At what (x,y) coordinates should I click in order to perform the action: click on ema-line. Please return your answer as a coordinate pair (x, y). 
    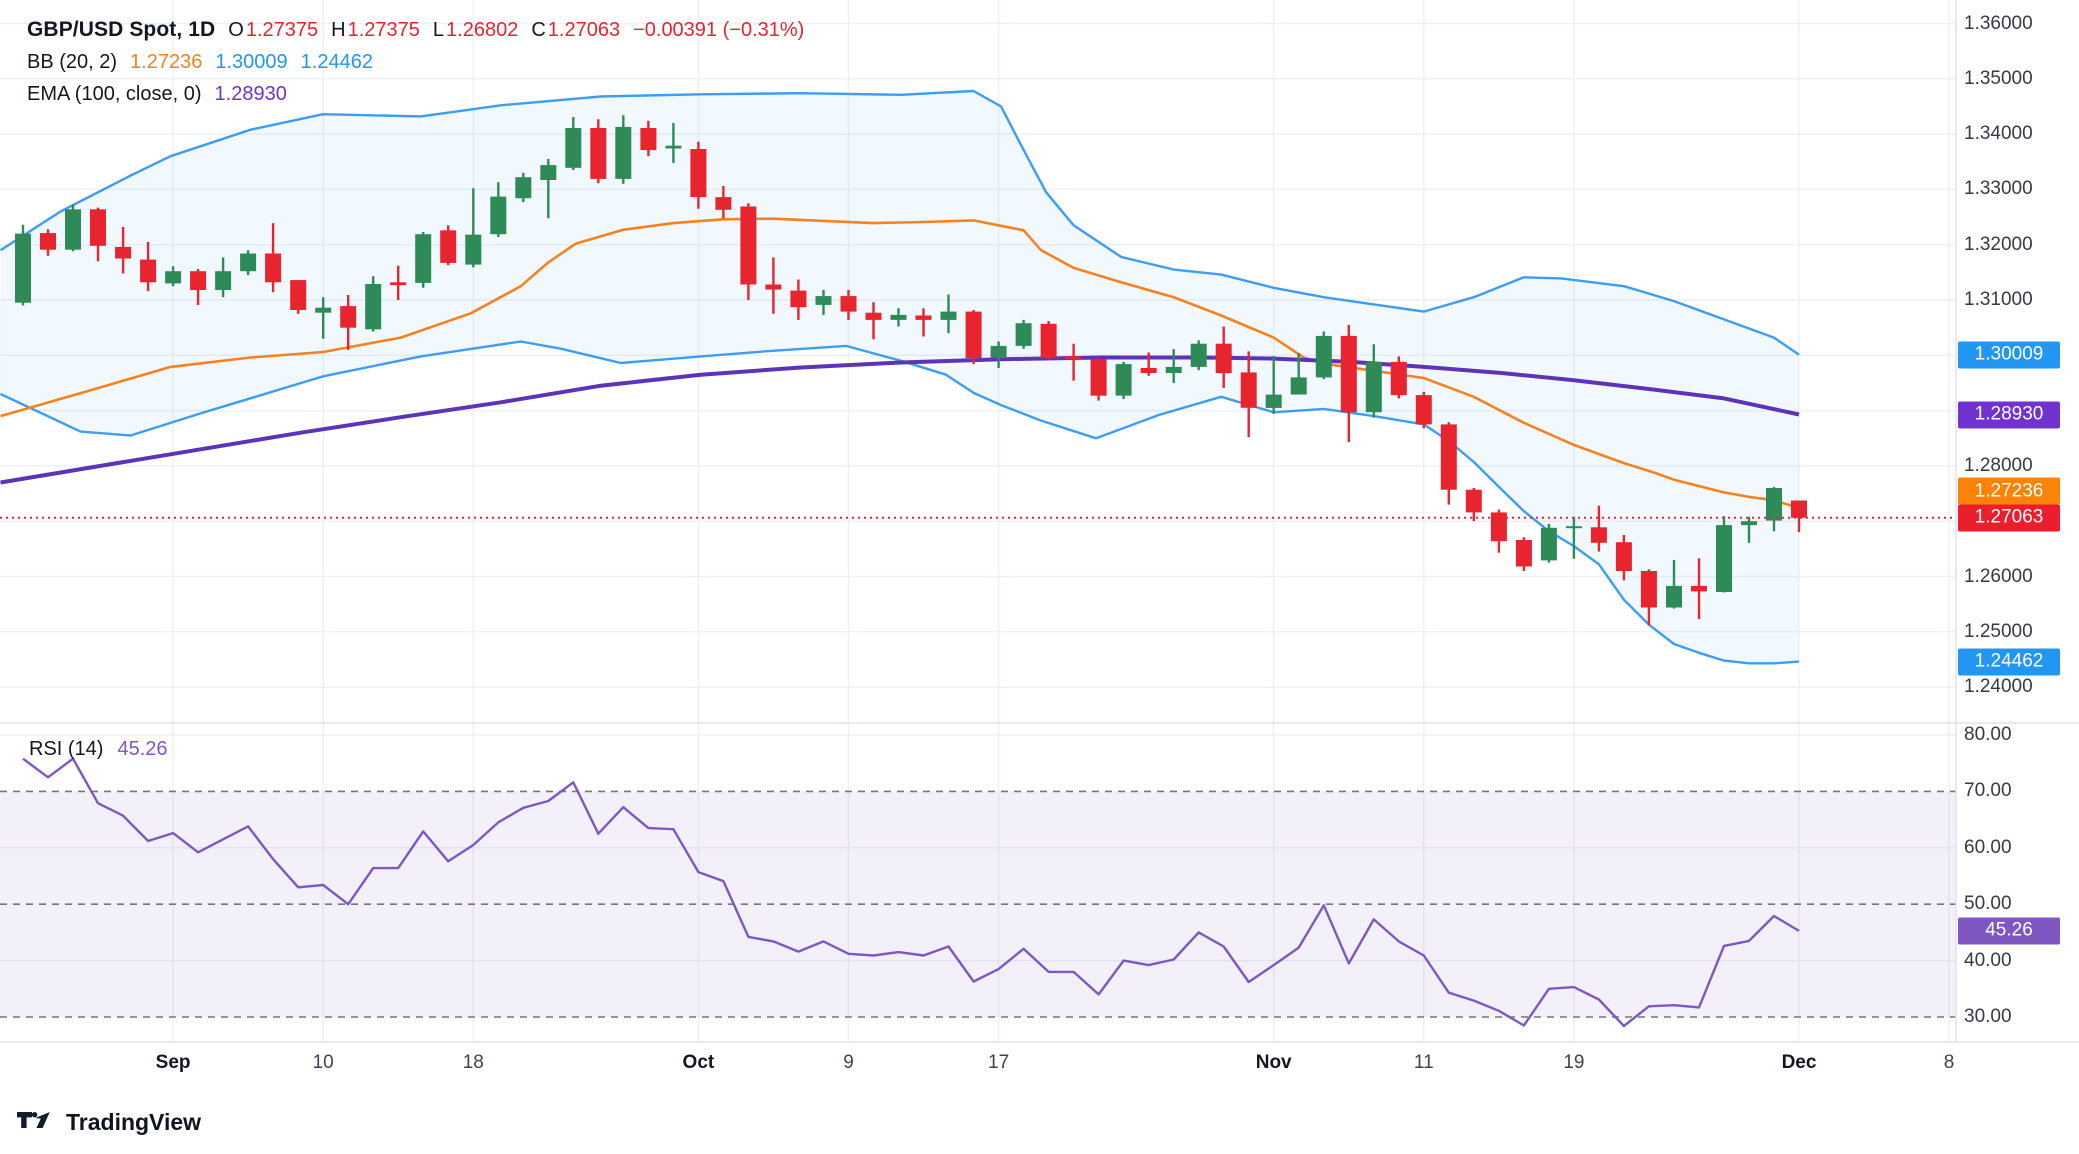
    Looking at the image, I should click on (900, 420).